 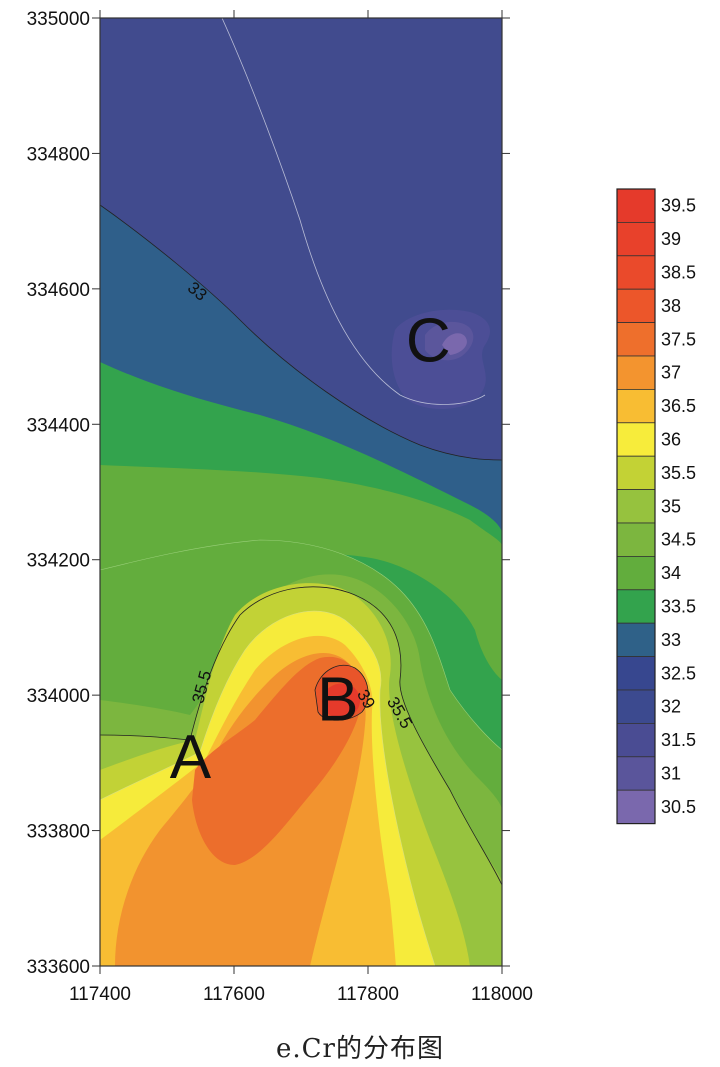 I want to click on y-tick-label: 333800, so click(x=58, y=832).